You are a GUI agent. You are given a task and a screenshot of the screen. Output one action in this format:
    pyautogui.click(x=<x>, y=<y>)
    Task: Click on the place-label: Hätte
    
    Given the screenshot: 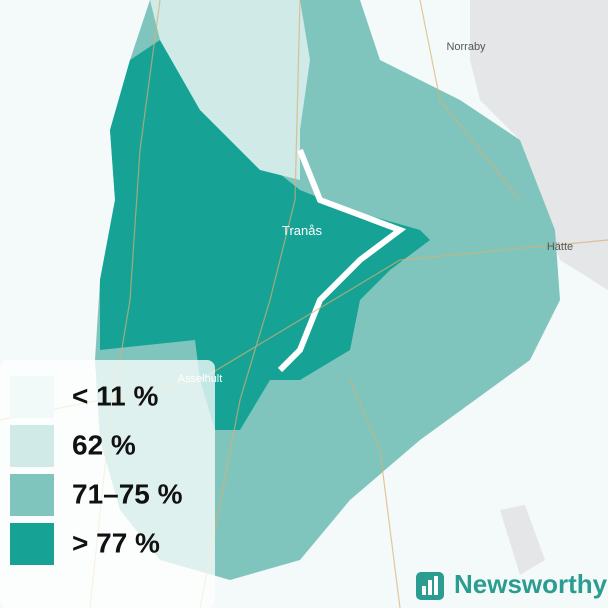 What is the action you would take?
    pyautogui.click(x=560, y=247)
    